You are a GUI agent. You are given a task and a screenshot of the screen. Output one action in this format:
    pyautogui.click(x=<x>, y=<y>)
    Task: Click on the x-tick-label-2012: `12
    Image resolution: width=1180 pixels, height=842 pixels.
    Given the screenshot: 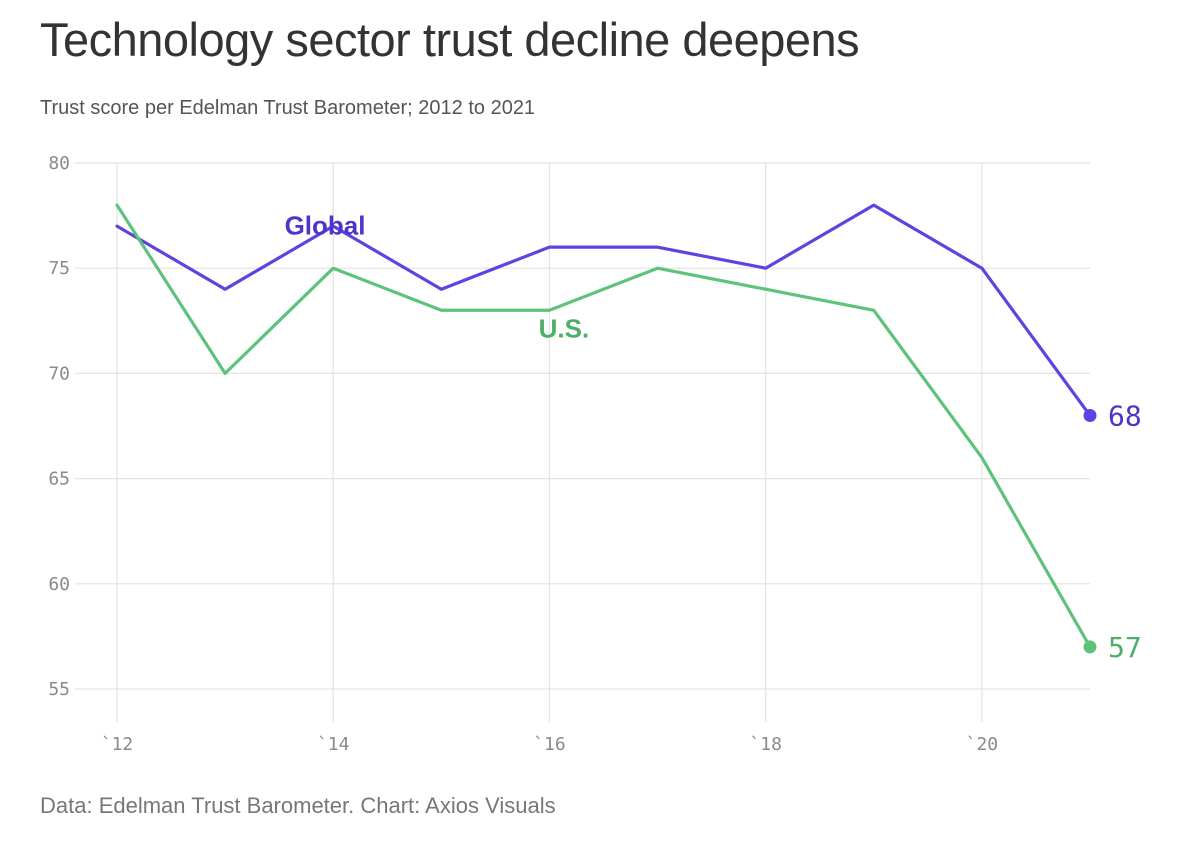 What is the action you would take?
    pyautogui.click(x=117, y=744)
    